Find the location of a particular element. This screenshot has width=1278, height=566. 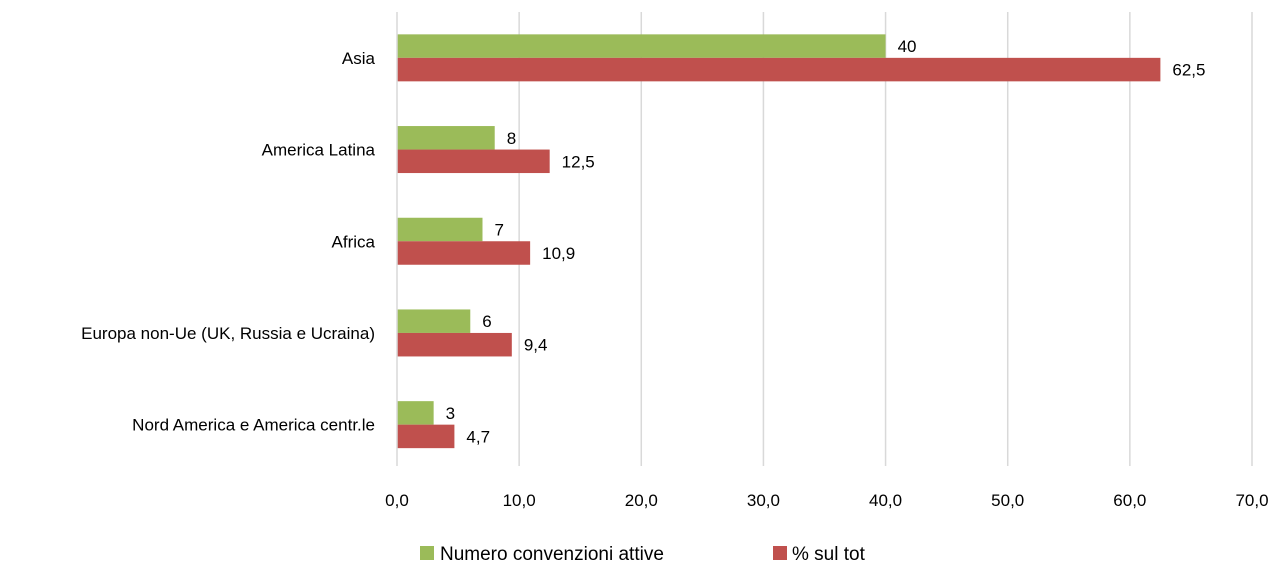

category-label-europa-non-ue-uk-russia-e-ucraina: Europa non-Ue (UK, Russia e Ucraina) is located at coordinates (228, 333).